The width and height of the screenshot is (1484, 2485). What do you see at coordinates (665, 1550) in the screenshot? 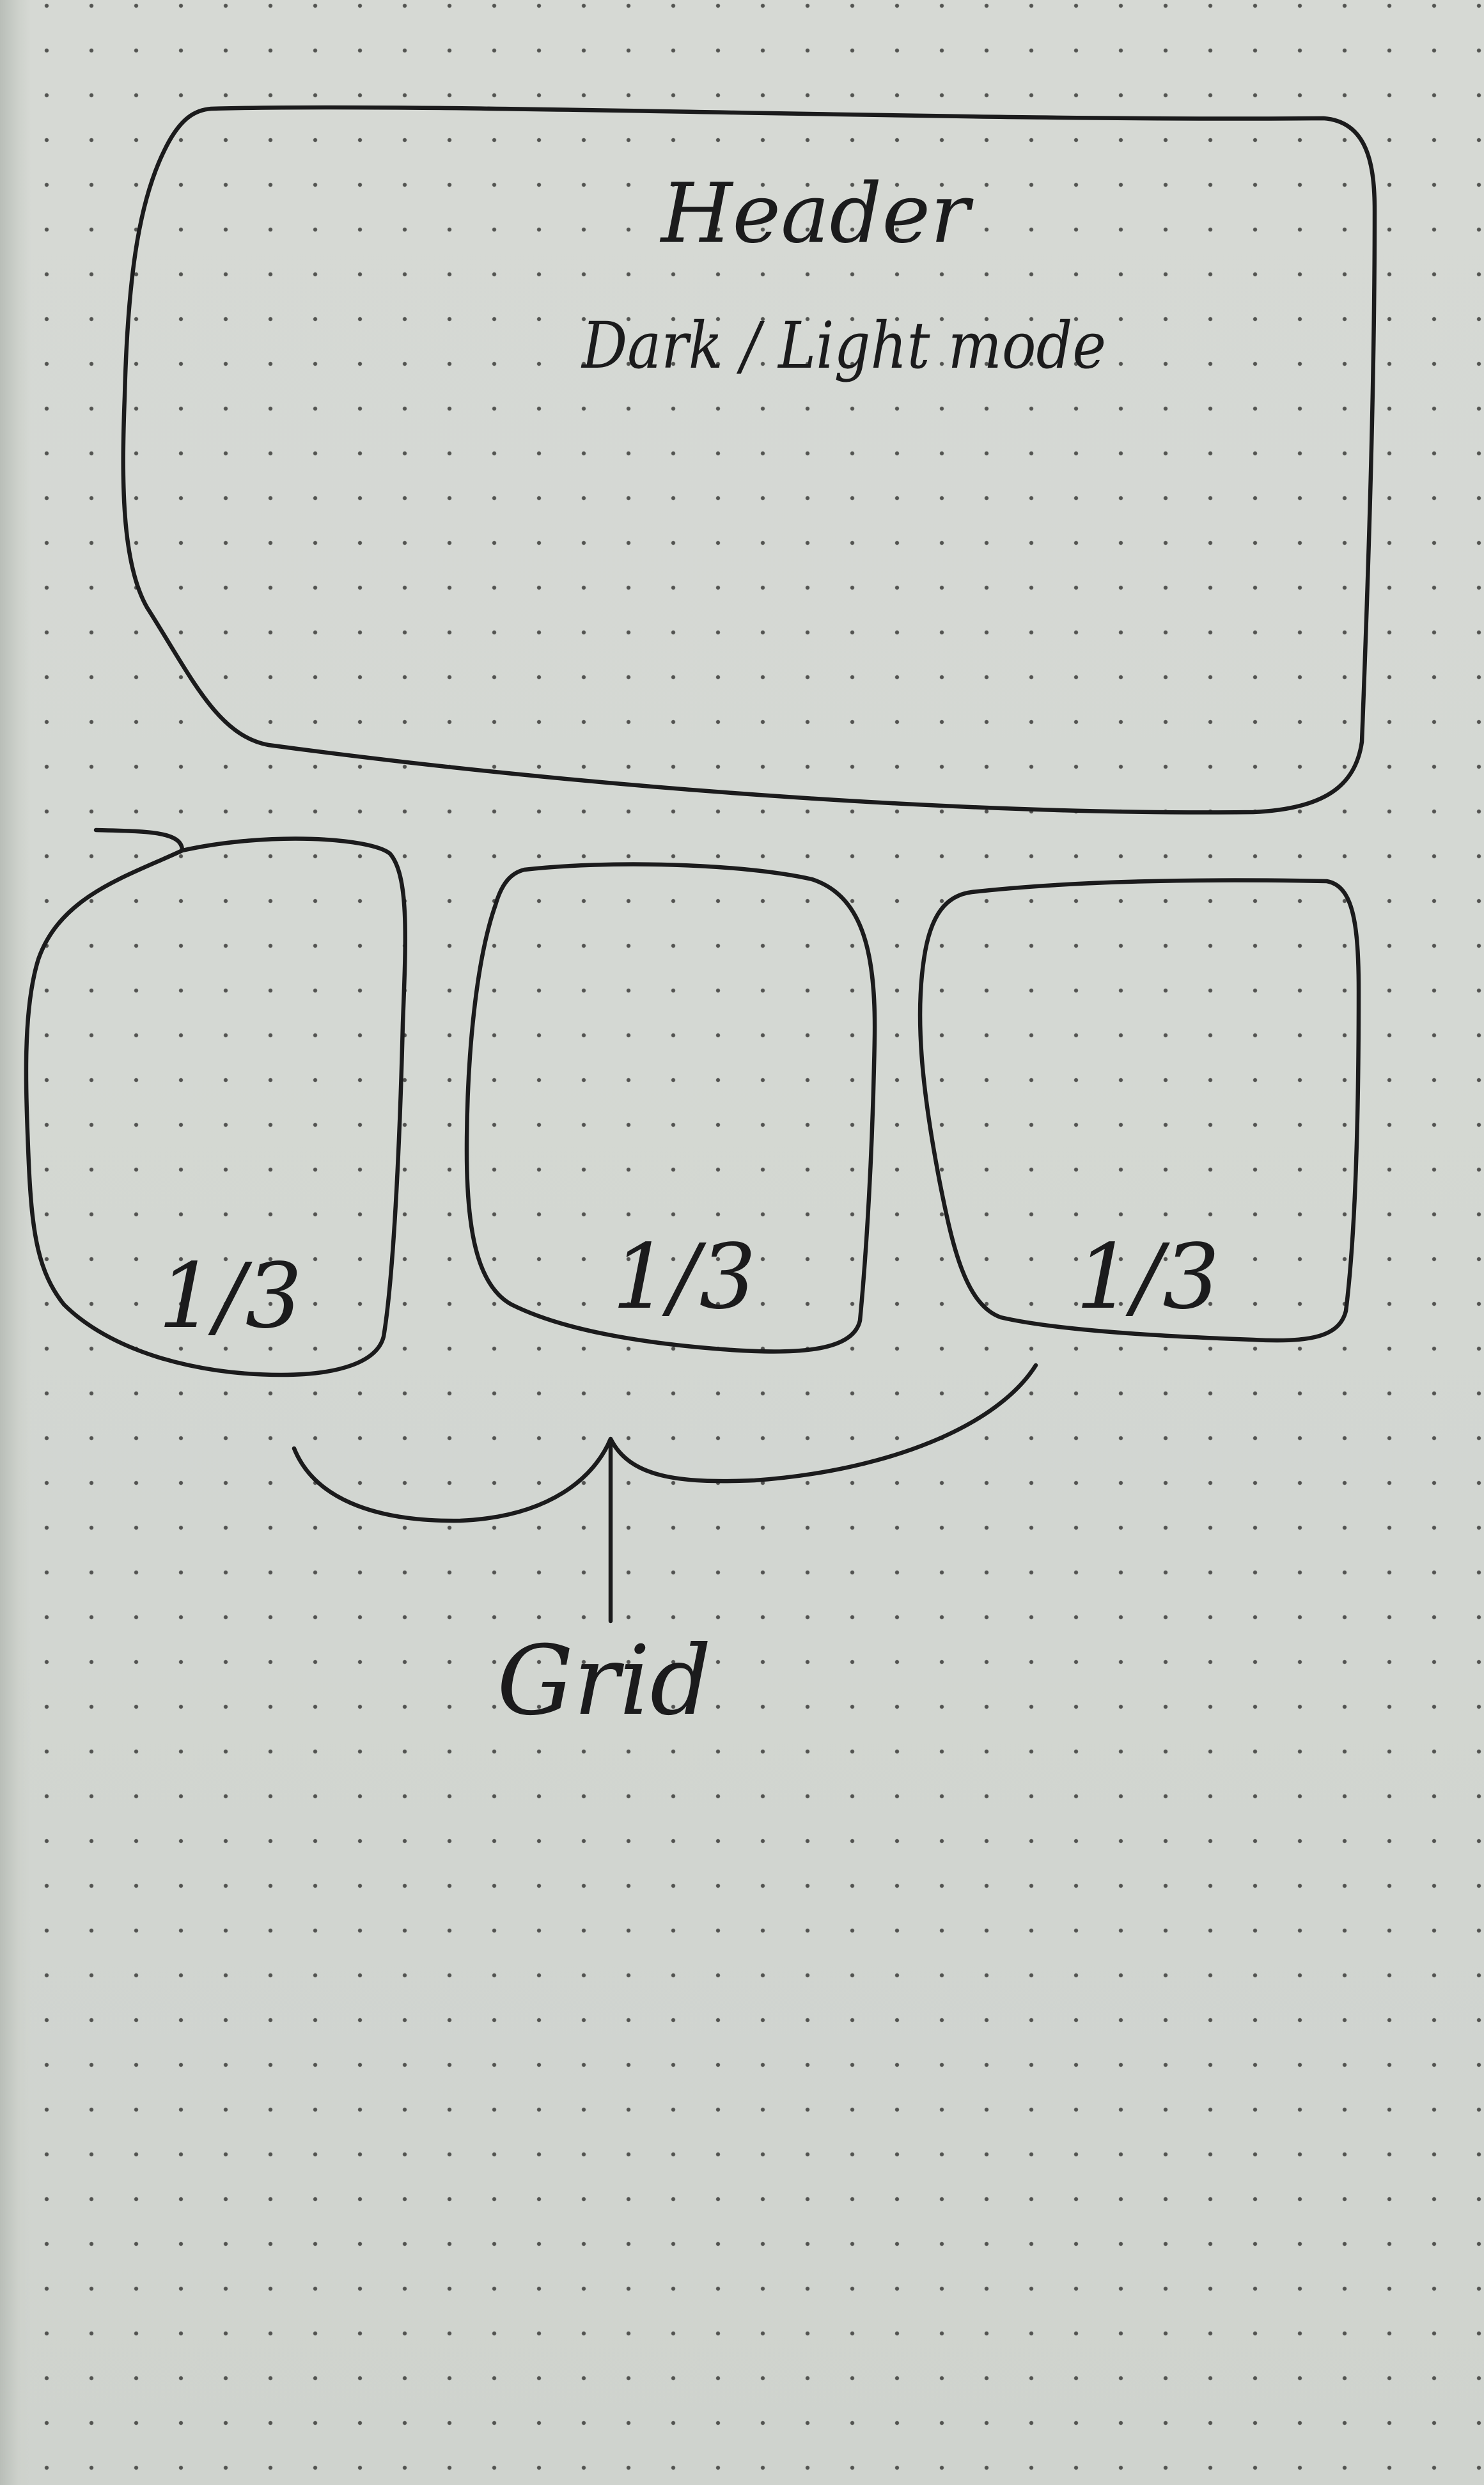
I see `grid-brace: Grid` at bounding box center [665, 1550].